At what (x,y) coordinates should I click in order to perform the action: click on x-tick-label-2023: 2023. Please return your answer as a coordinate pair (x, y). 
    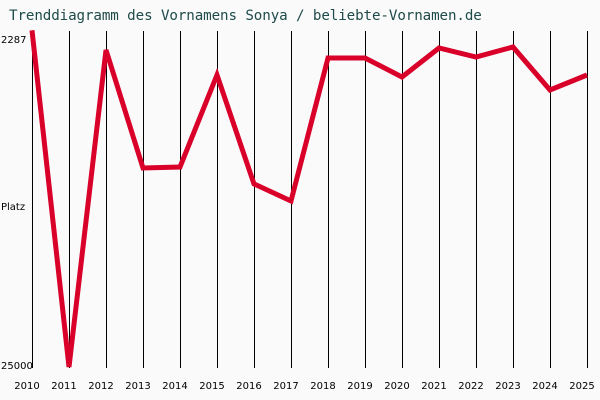
    Looking at the image, I should click on (508, 386).